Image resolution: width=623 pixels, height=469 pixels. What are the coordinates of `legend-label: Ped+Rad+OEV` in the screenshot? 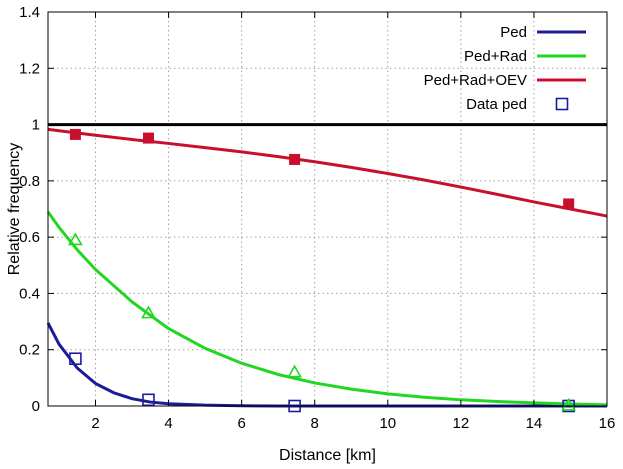 It's located at (475, 80).